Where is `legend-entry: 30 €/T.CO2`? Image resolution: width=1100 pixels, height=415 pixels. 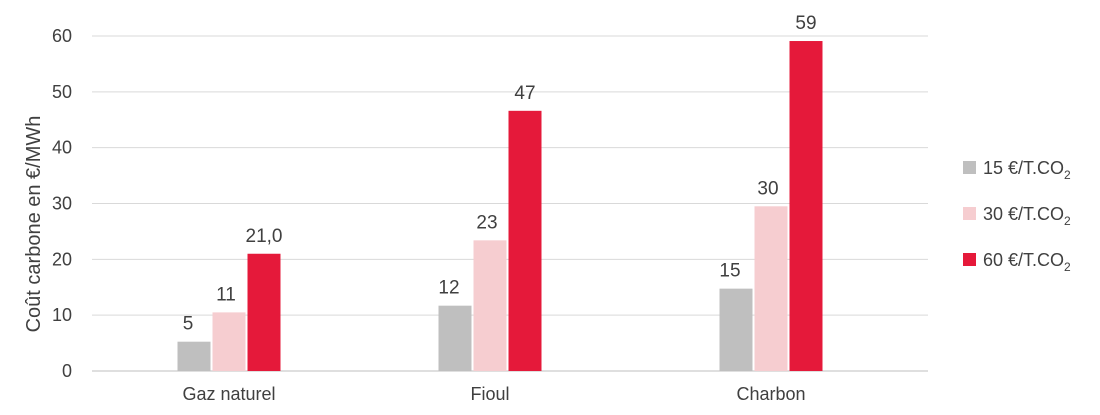
legend-entry: 30 €/T.CO2 is located at coordinates (1027, 216).